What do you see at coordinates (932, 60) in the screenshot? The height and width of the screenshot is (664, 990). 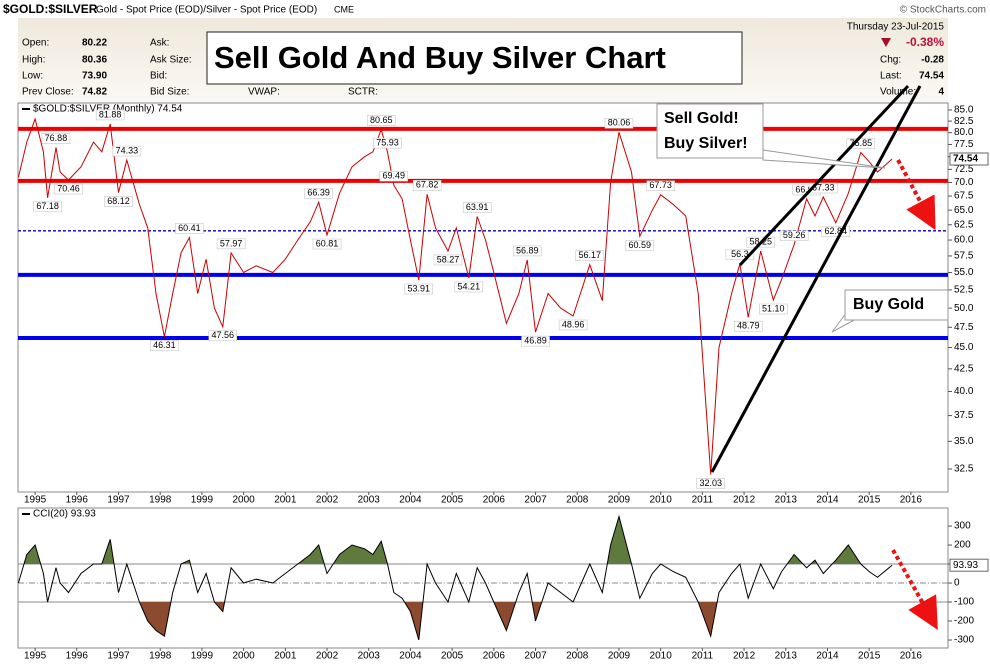 I see `quote-value: -0.28` at bounding box center [932, 60].